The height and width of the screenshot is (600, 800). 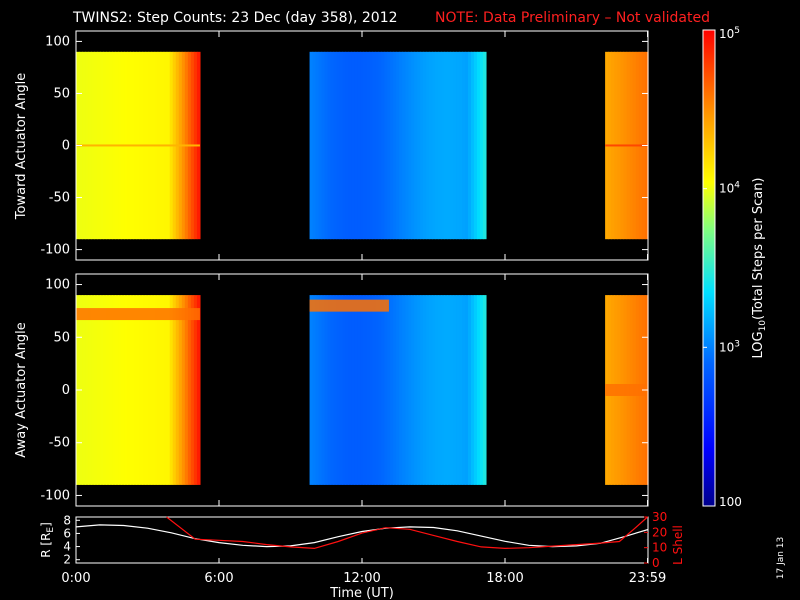 I want to click on side-date-stamp: 17 Jan 13, so click(x=781, y=558).